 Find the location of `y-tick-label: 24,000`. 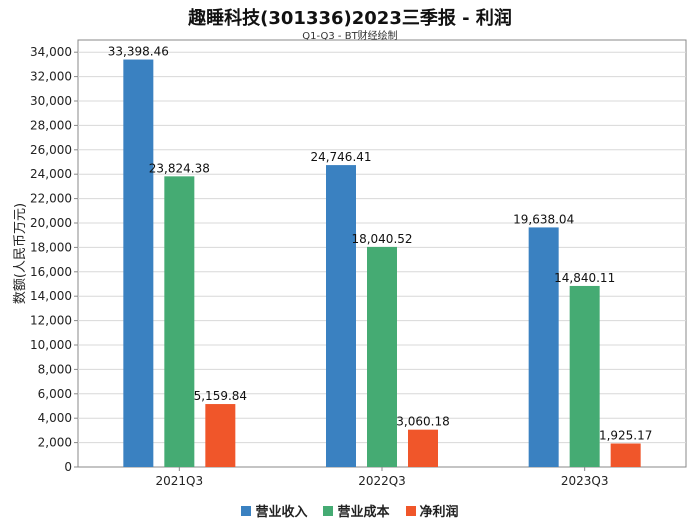

y-tick-label: 24,000 is located at coordinates (51, 174).